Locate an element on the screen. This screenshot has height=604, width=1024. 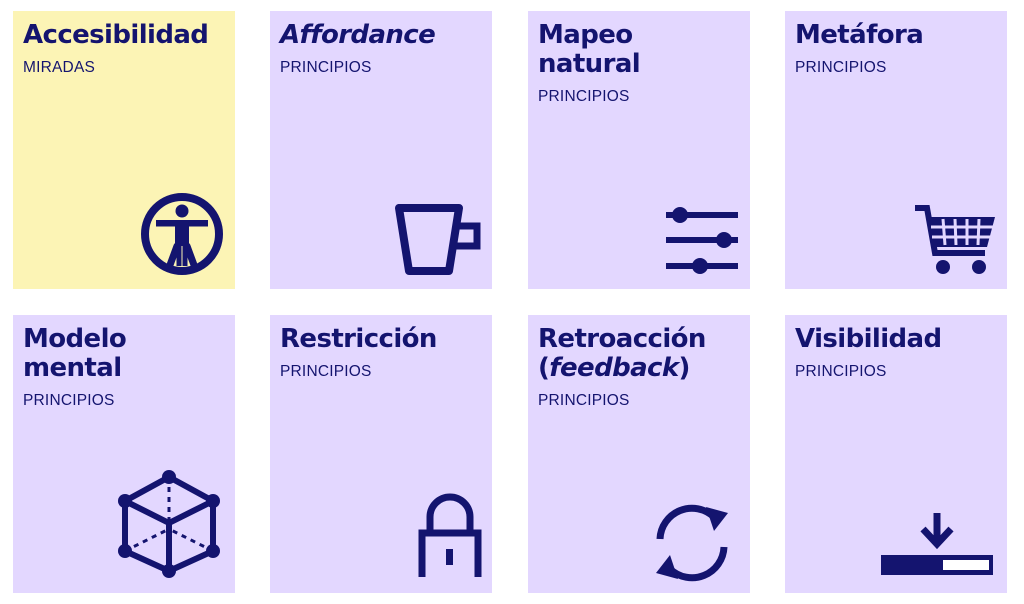
card-metafora: Metáfora PRINCIPIOS is located at coordinates (896, 150).